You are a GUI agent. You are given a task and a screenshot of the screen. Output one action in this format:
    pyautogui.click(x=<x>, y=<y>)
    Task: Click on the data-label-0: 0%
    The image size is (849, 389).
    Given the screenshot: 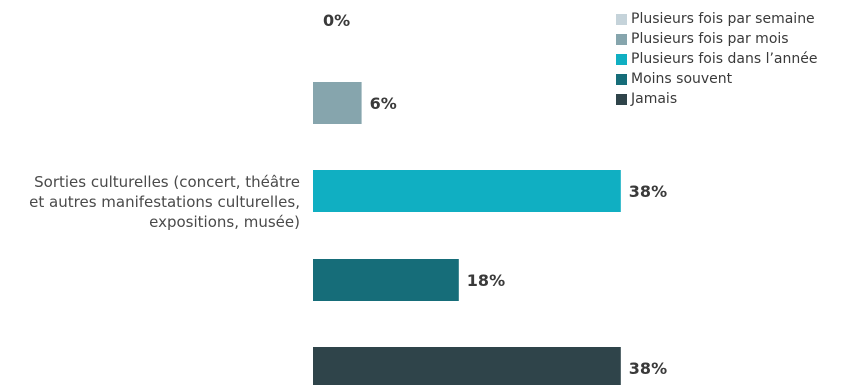 What is the action you would take?
    pyautogui.click(x=336, y=20)
    